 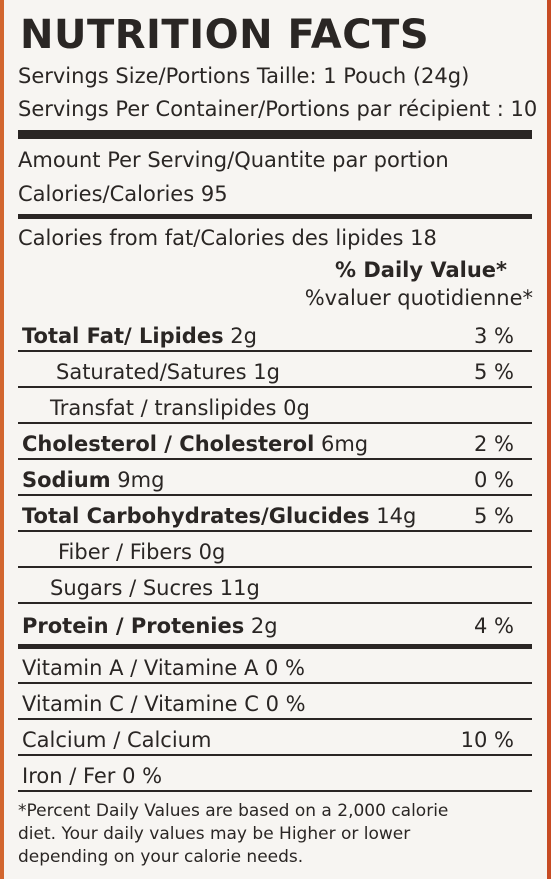 What do you see at coordinates (275, 552) in the screenshot?
I see `nutrient-row: Fiber / Fibers 0g` at bounding box center [275, 552].